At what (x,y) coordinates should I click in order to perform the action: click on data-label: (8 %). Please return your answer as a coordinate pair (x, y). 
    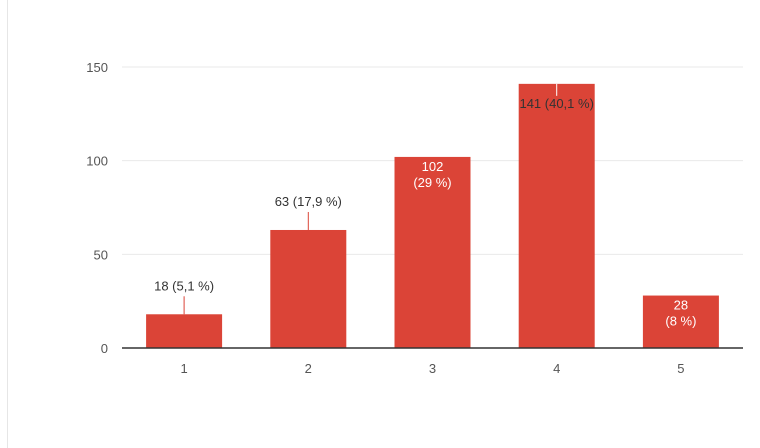
    Looking at the image, I should click on (680, 321).